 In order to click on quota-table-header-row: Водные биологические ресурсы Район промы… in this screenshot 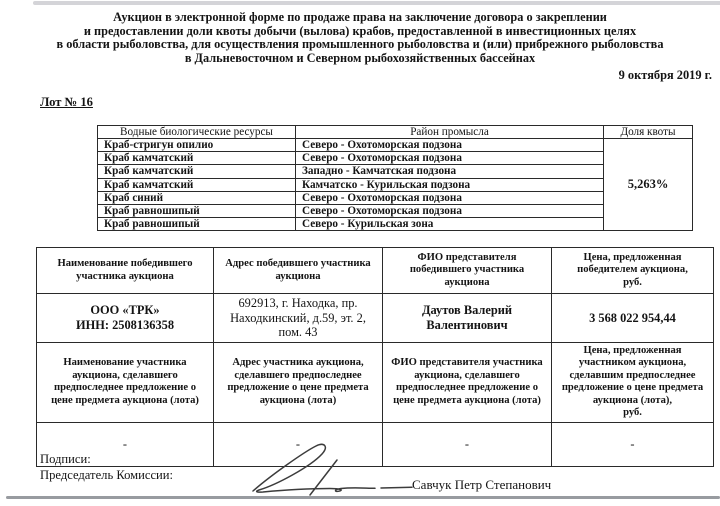, I will do `click(395, 132)`.